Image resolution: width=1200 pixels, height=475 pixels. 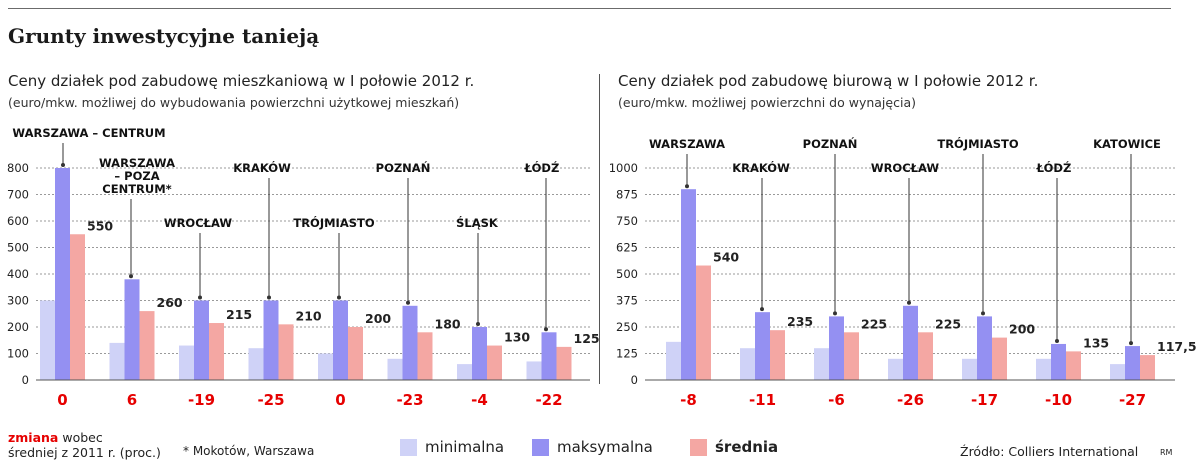 I want to click on panel-divider, so click(x=599, y=229).